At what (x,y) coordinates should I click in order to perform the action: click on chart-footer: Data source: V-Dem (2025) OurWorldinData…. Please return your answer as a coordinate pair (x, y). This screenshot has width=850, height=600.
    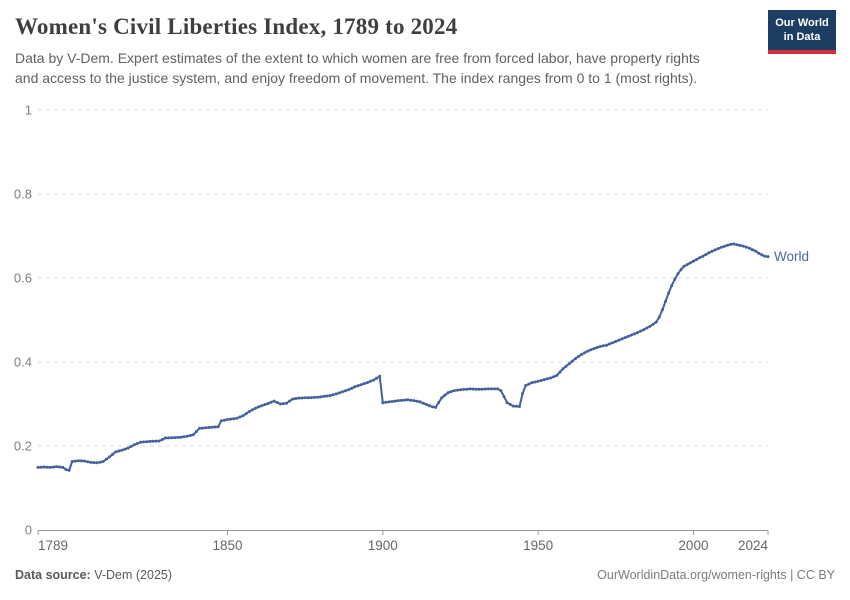
    Looking at the image, I should click on (425, 575).